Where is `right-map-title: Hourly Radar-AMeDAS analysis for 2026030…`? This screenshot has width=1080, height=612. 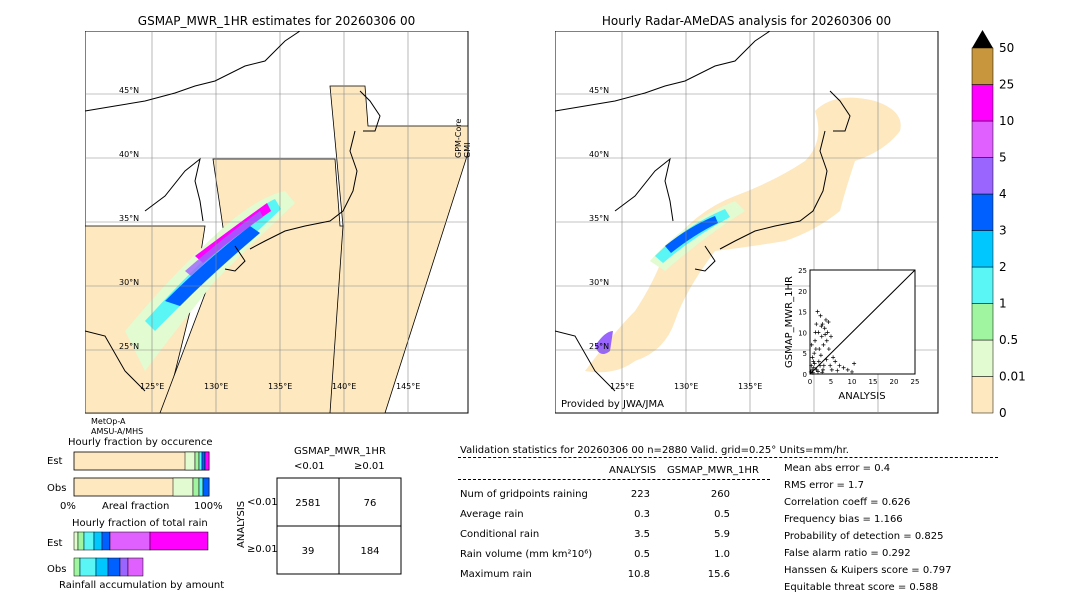
right-map-title: Hourly Radar-AMeDAS analysis for 2026030… is located at coordinates (746, 21).